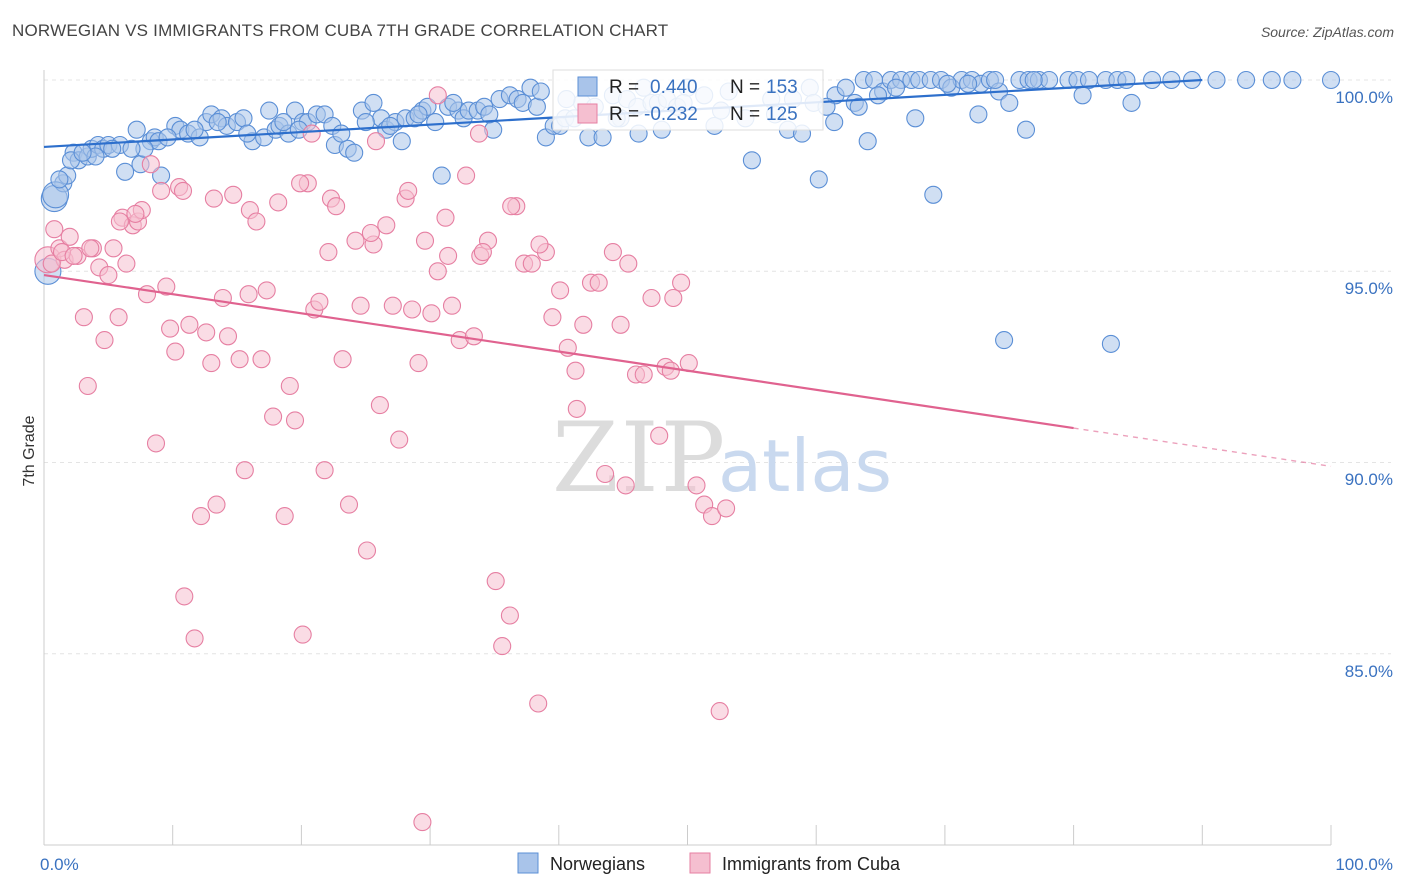 The height and width of the screenshot is (892, 1406). I want to click on stats-swatch-blue, so click(587, 86).